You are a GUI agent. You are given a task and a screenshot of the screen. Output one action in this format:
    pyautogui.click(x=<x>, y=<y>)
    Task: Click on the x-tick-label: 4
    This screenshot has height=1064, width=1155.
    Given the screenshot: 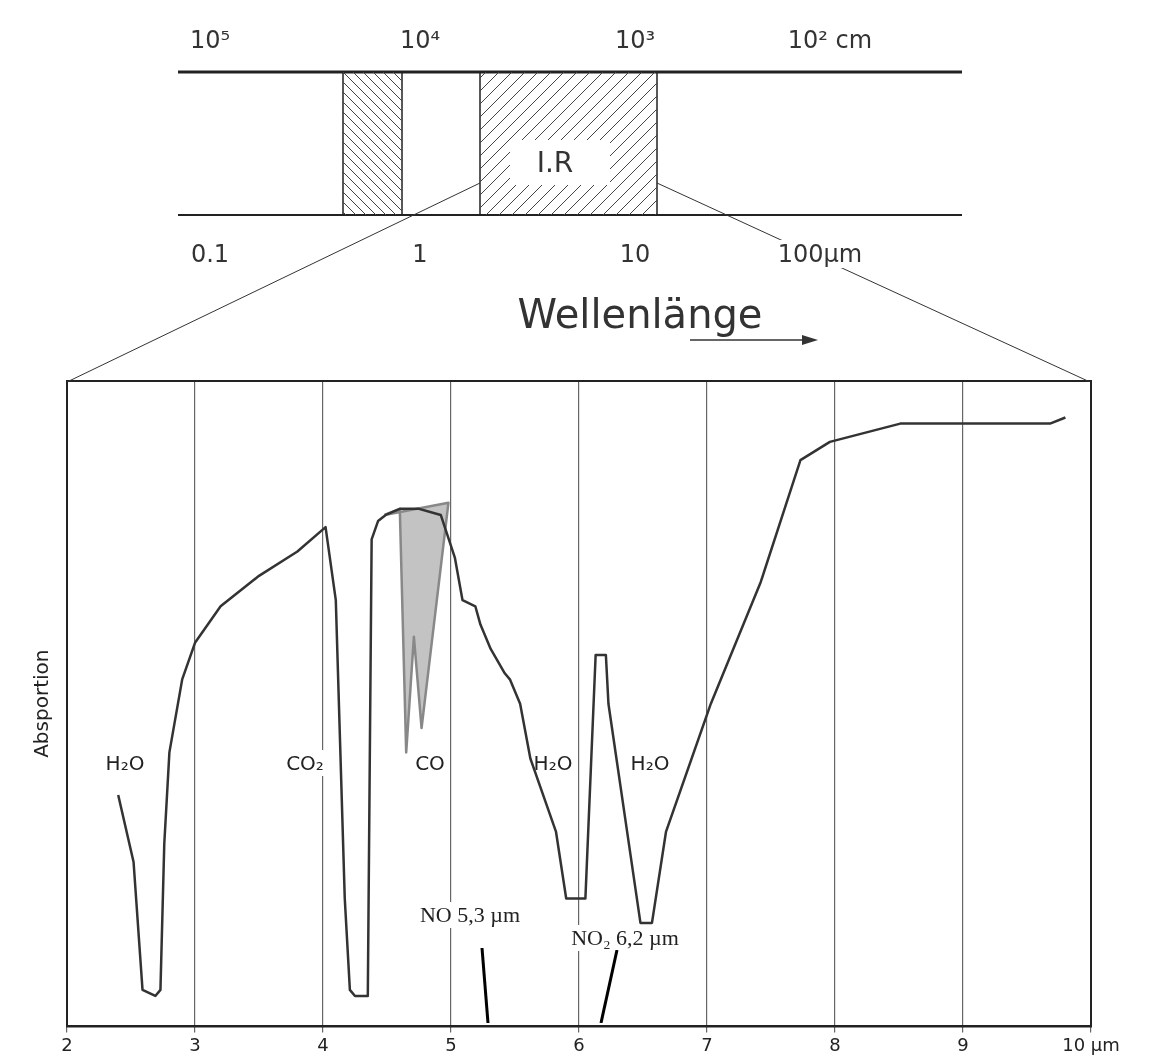 What is the action you would take?
    pyautogui.click(x=323, y=1044)
    